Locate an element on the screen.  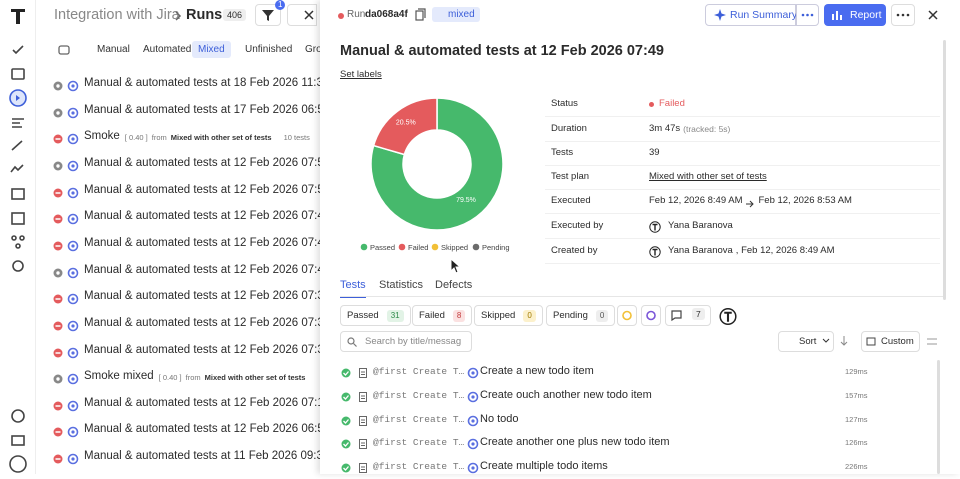
close-detail is located at coordinates (933, 15).